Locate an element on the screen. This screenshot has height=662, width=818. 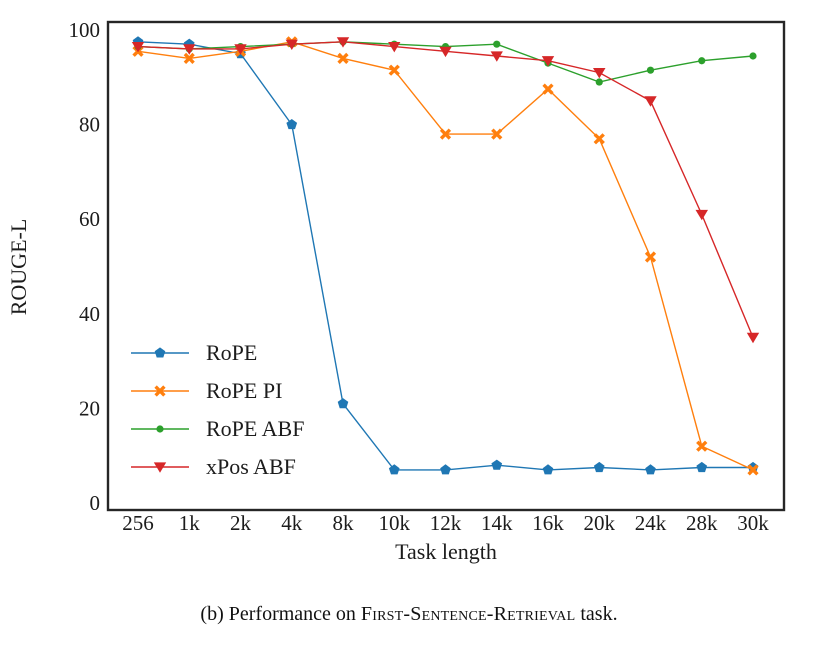
x-tick-label: 30k is located at coordinates (753, 523).